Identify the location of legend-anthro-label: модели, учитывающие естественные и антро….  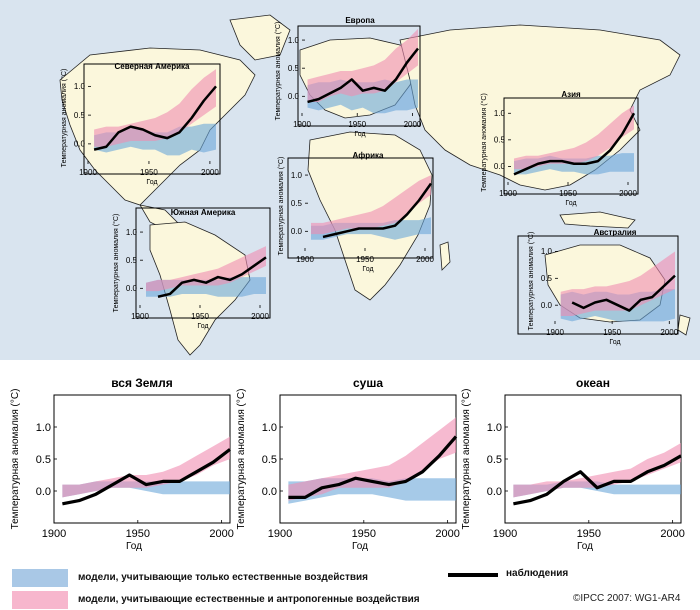
(249, 599).